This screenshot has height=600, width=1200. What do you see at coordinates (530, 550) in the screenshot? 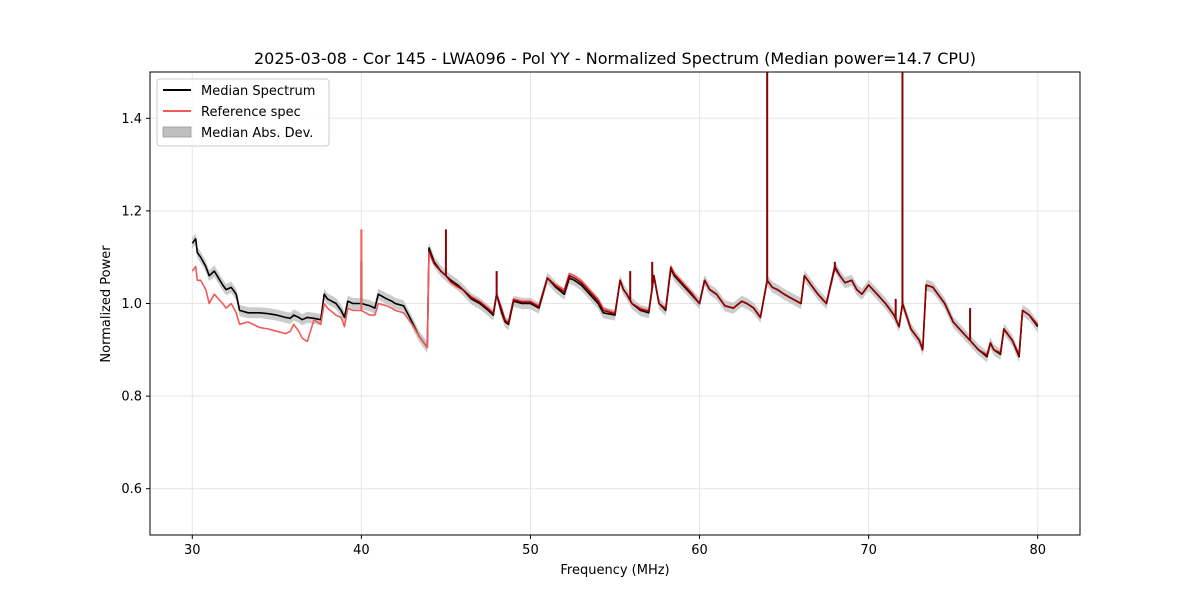
I see `x-tick-label: 50` at bounding box center [530, 550].